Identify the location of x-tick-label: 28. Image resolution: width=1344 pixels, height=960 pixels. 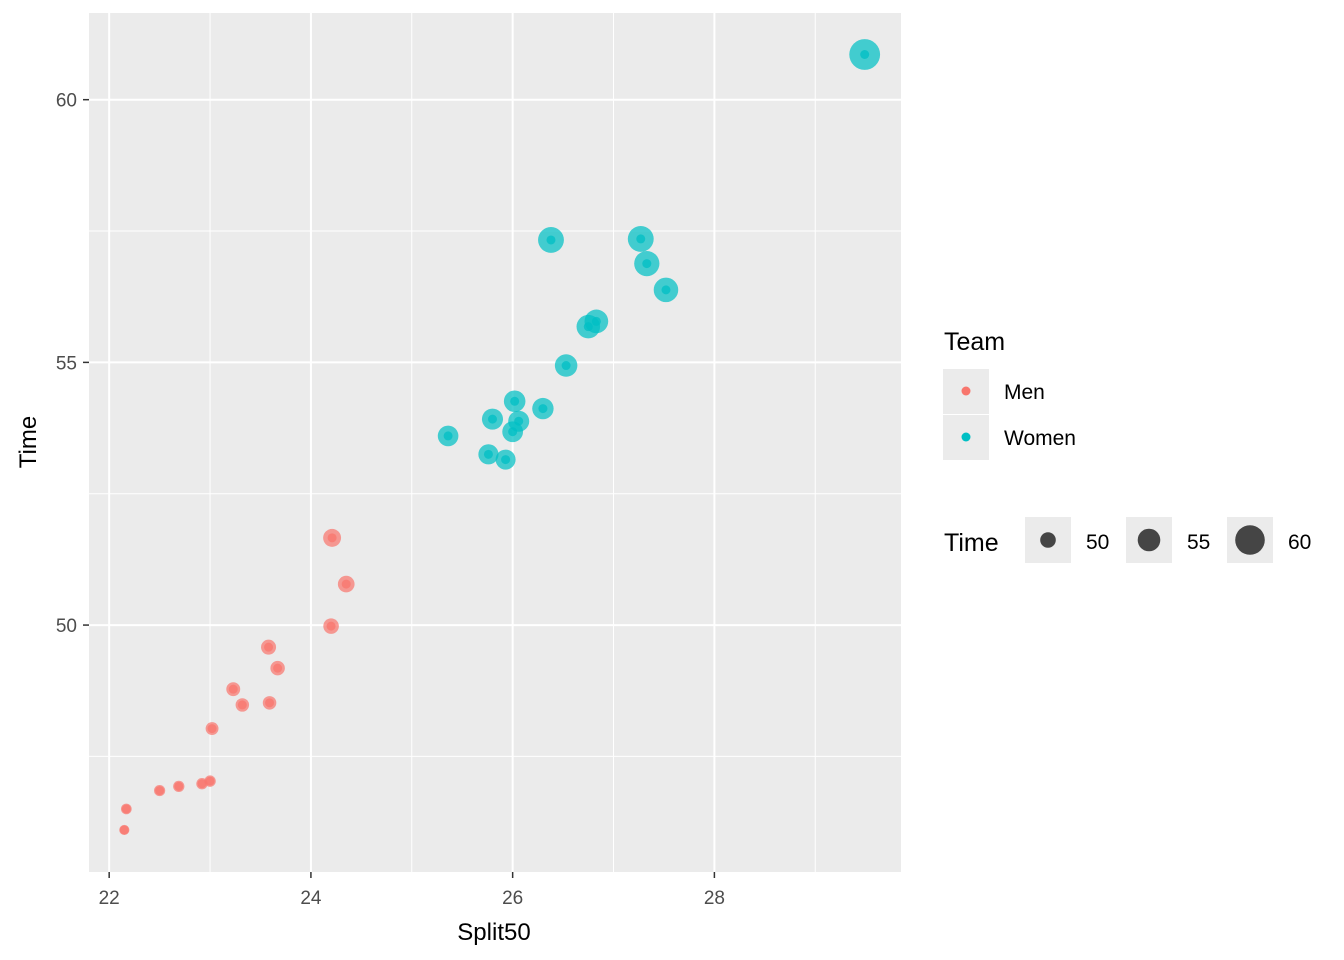
(714, 898).